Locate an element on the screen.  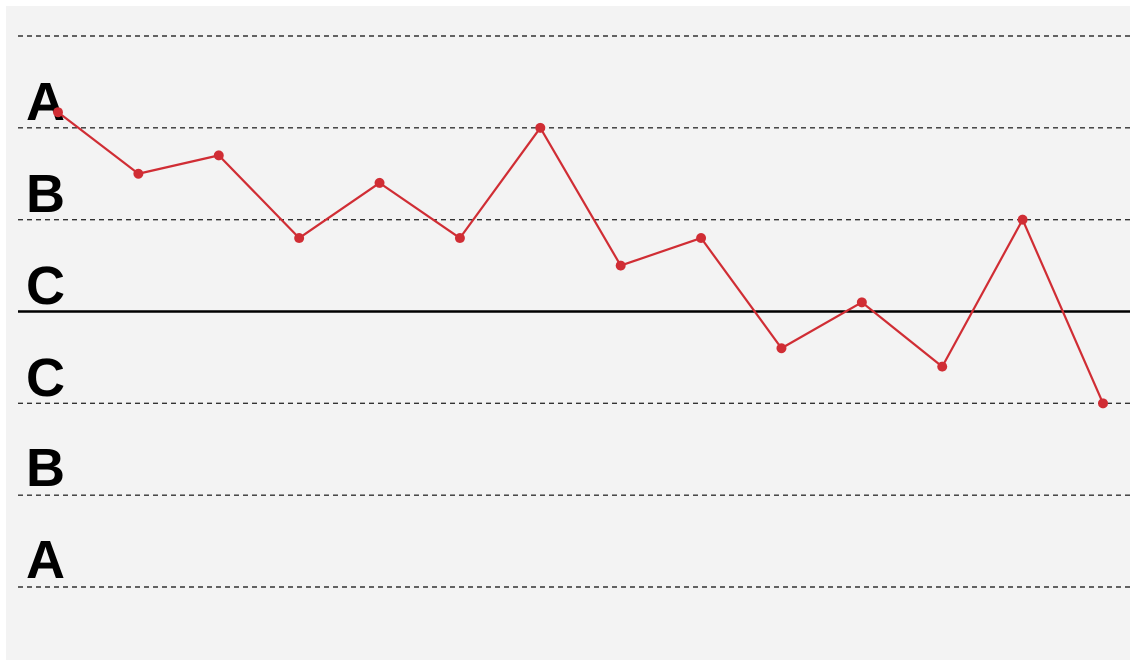
zone-labels: A B C C B A is located at coordinates (45, 331).